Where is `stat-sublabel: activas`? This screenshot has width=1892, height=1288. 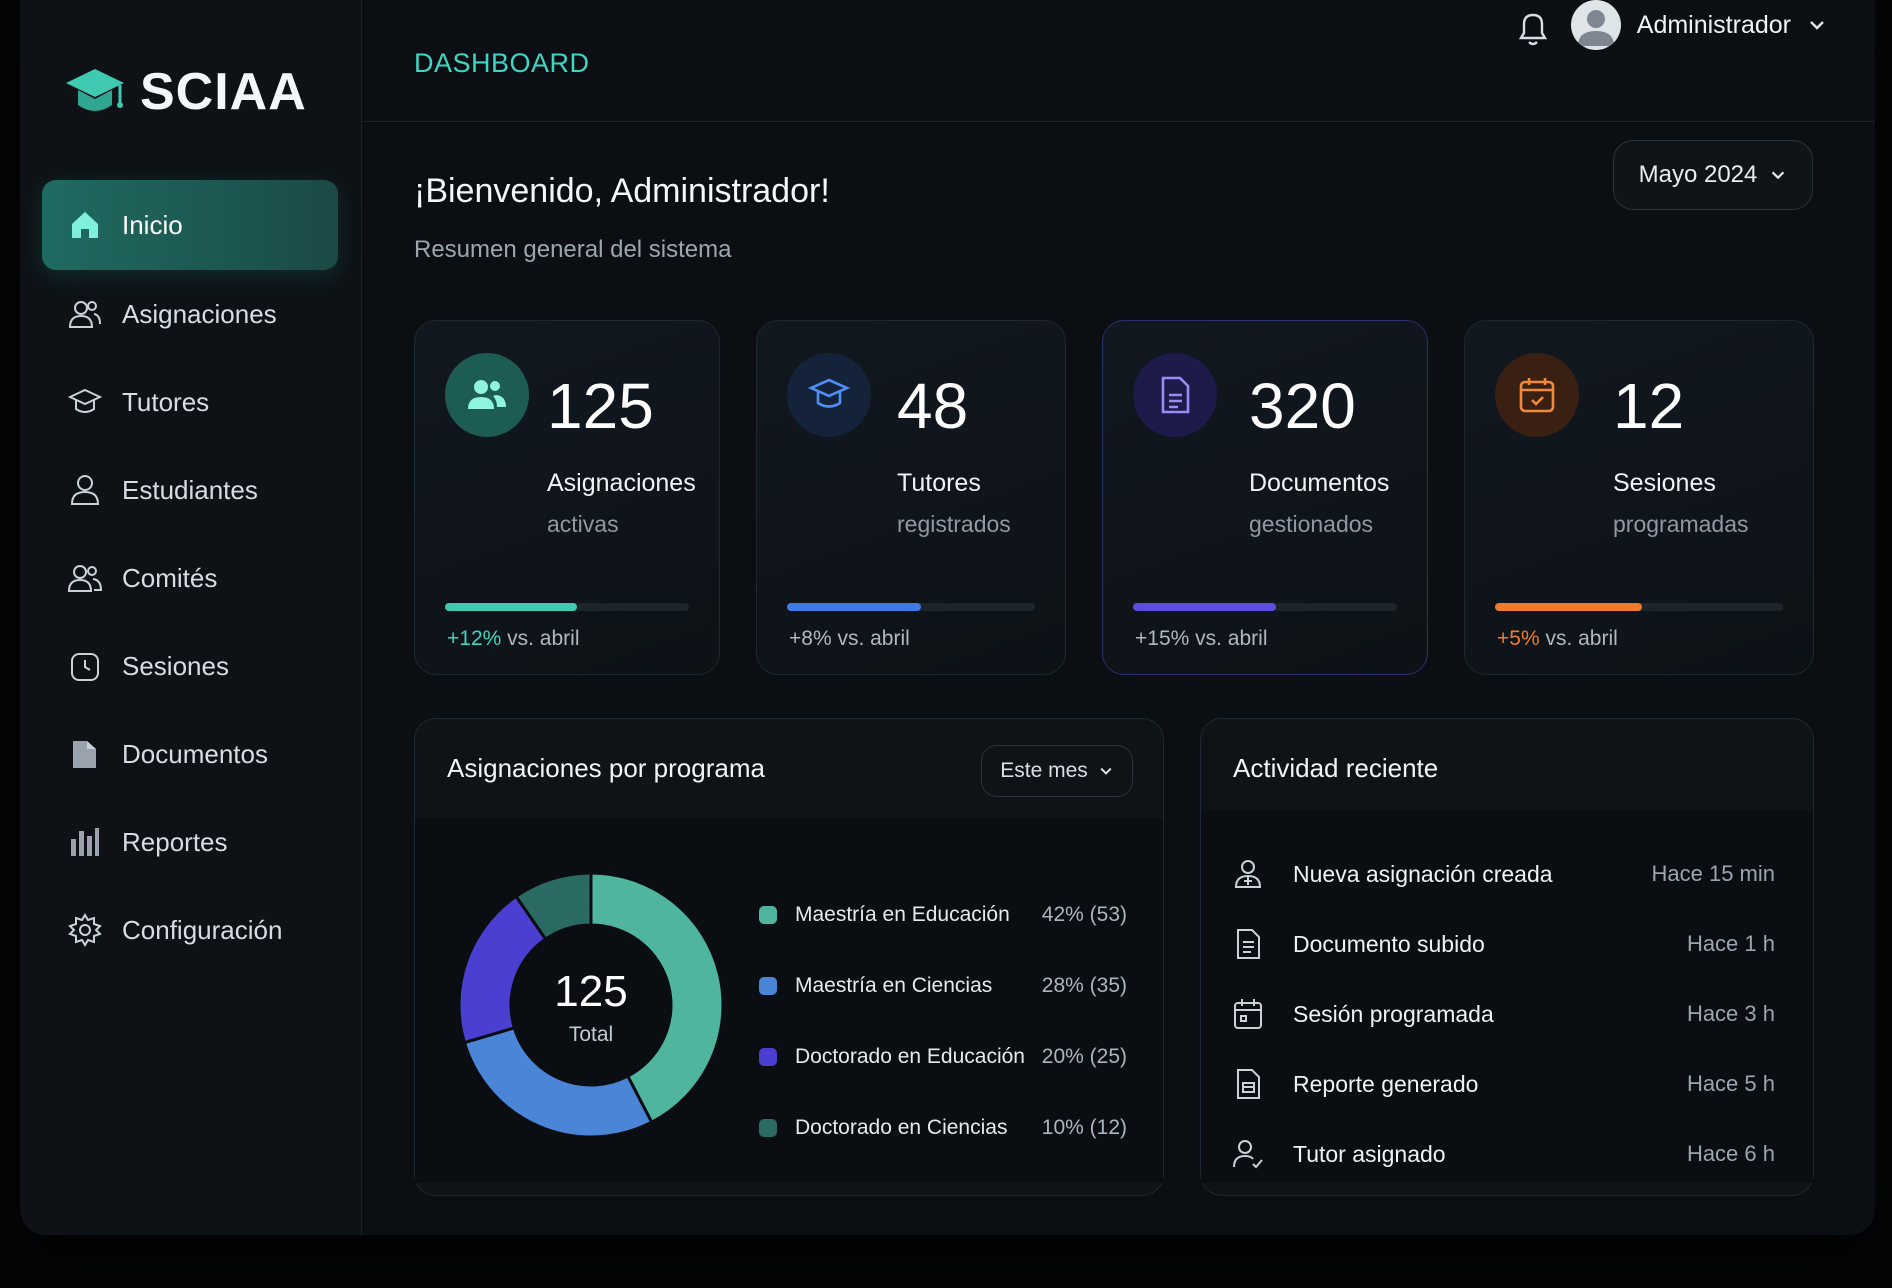 stat-sublabel: activas is located at coordinates (583, 524).